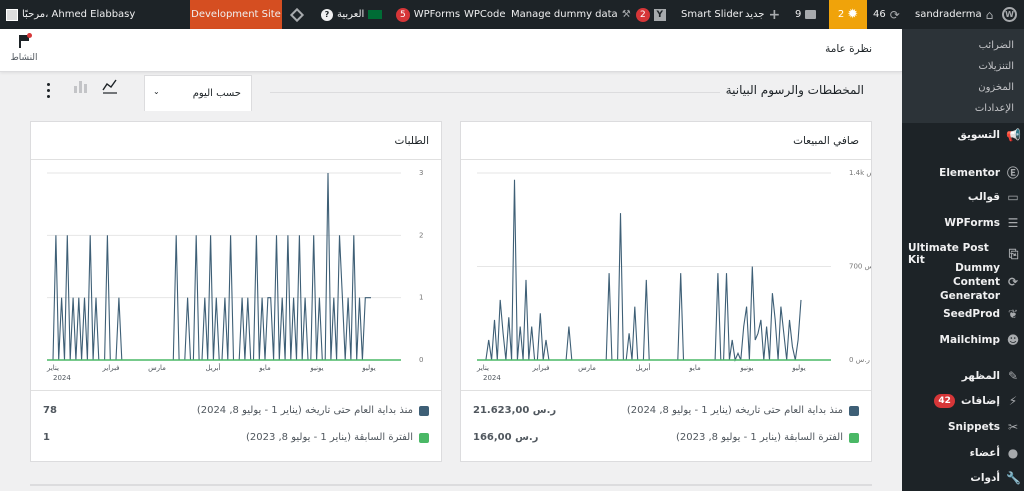 The width and height of the screenshot is (1024, 491). Describe the element at coordinates (211, 266) in the screenshot. I see `current-period-series-line` at that location.